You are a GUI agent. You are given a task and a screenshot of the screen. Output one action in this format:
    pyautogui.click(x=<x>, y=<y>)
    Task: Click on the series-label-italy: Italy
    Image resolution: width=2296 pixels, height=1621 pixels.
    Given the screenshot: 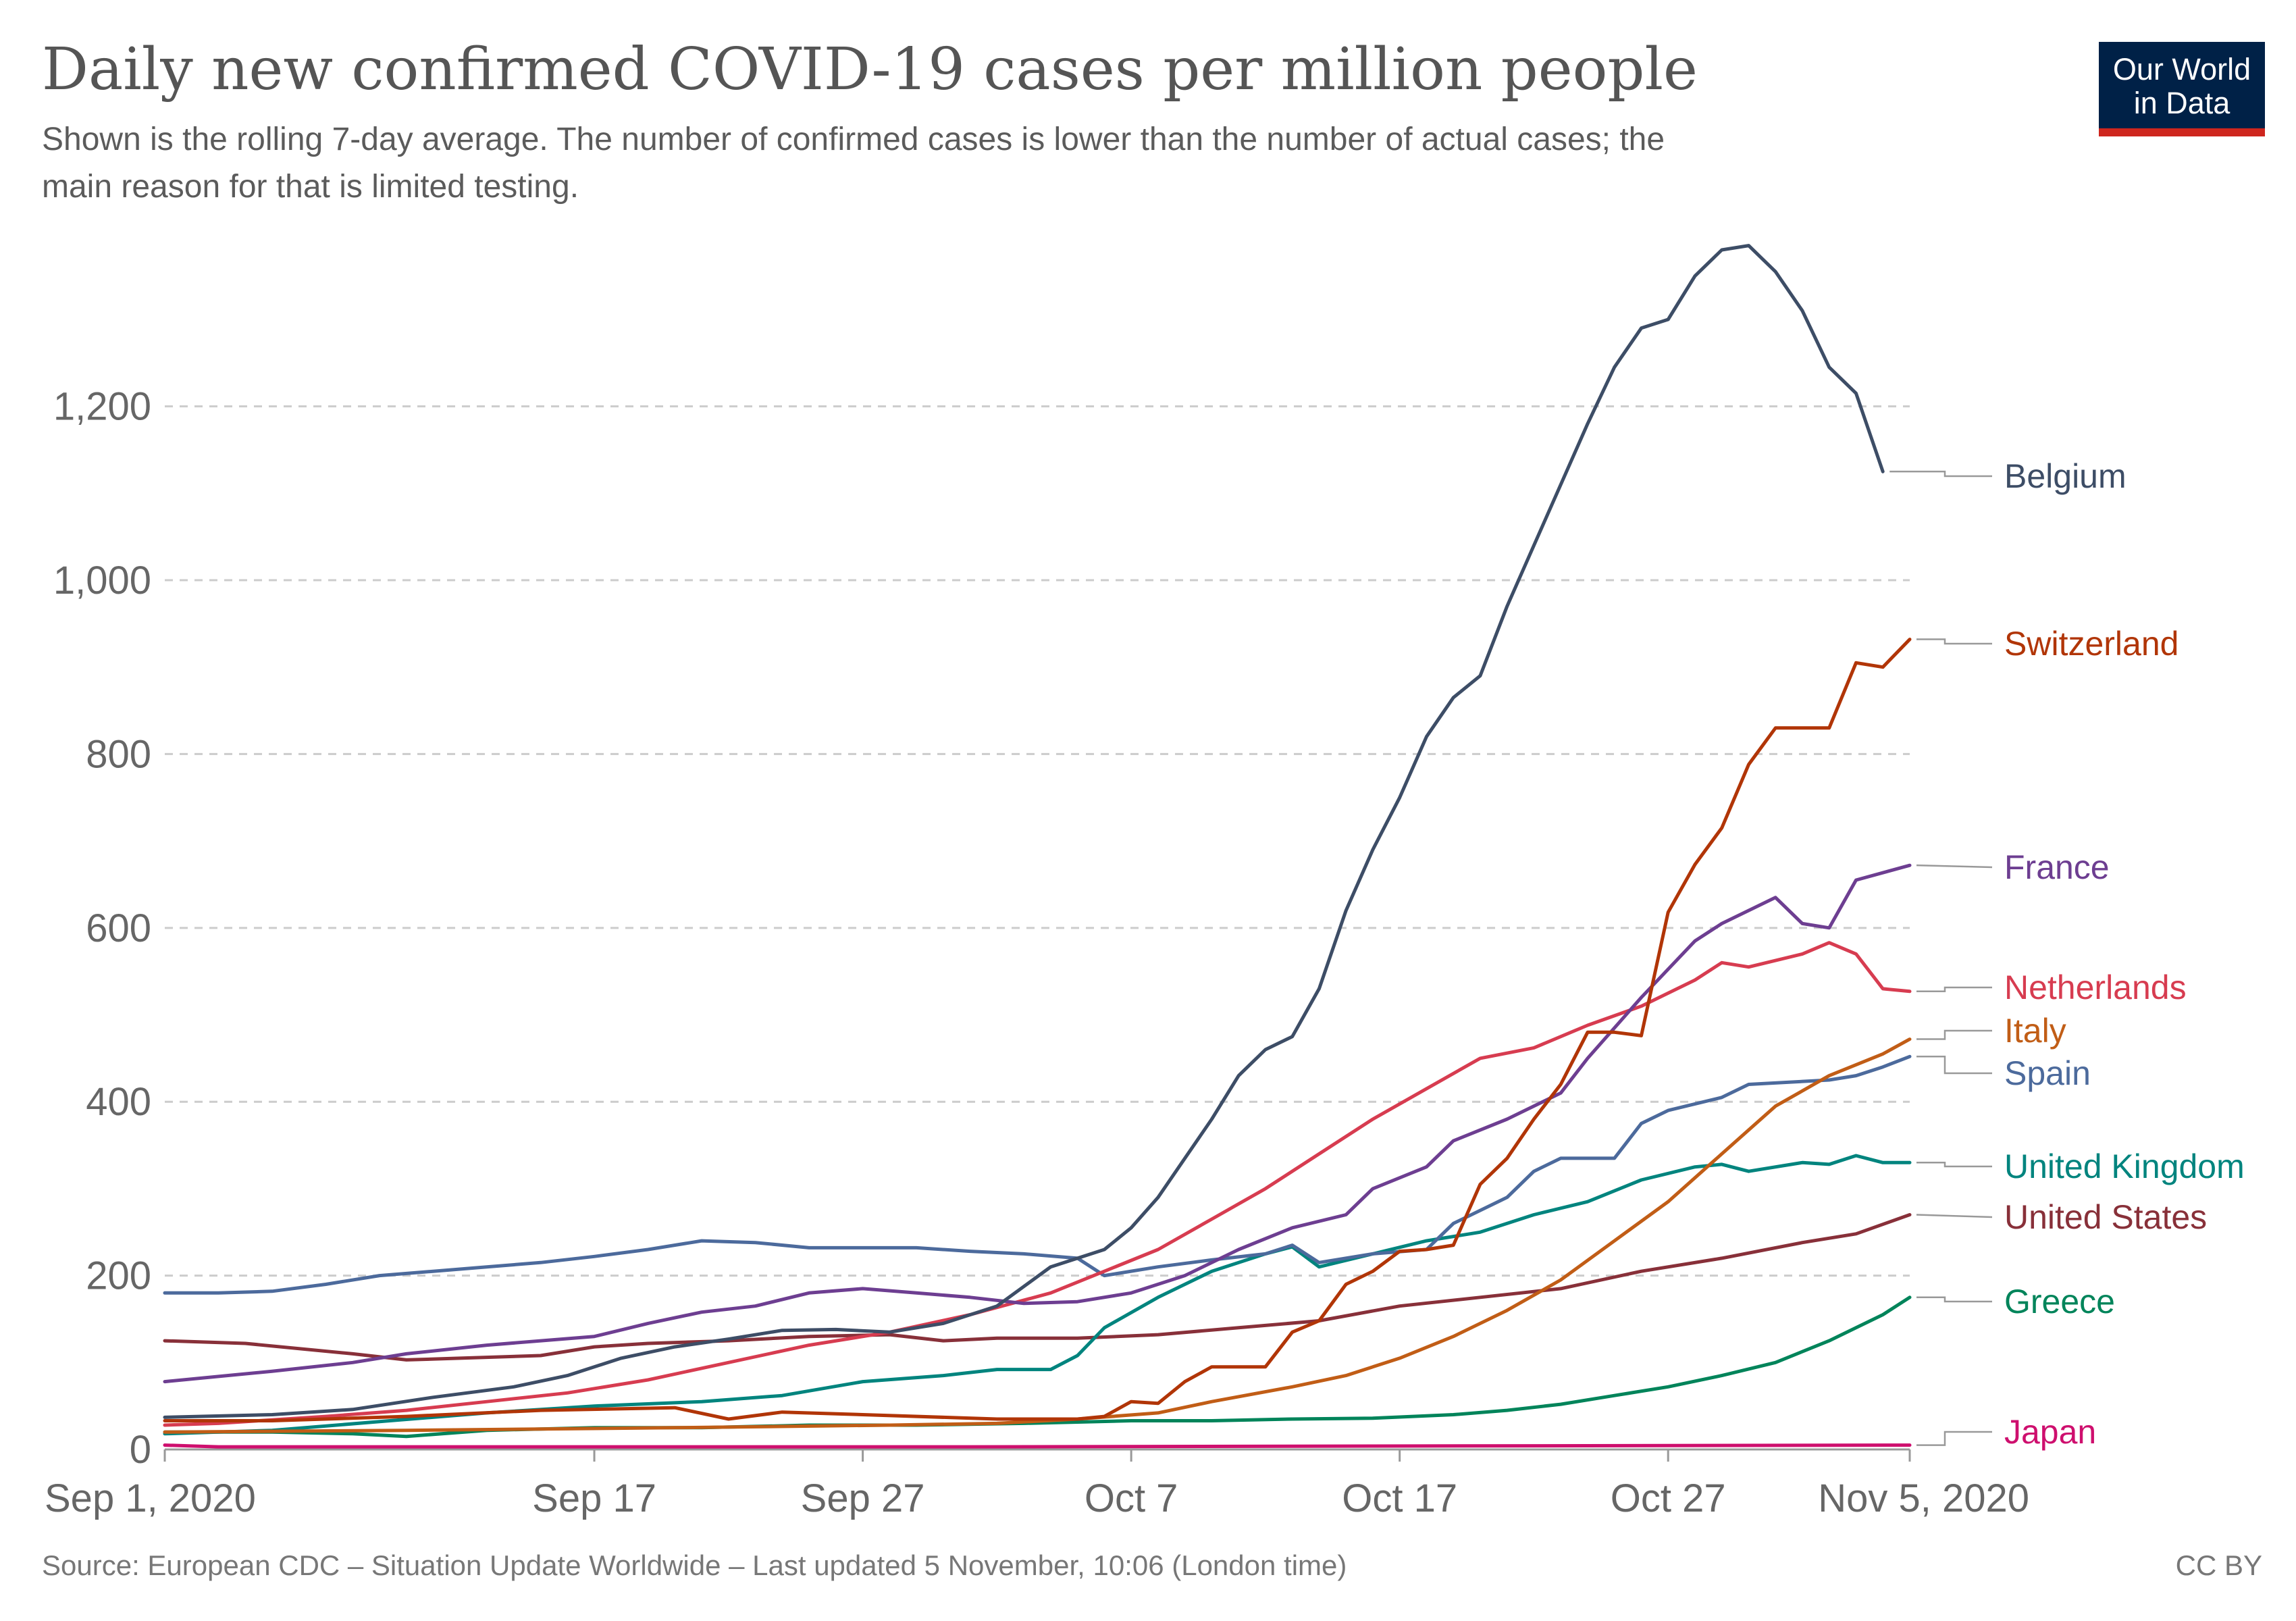 What is the action you would take?
    pyautogui.click(x=2035, y=1031)
    